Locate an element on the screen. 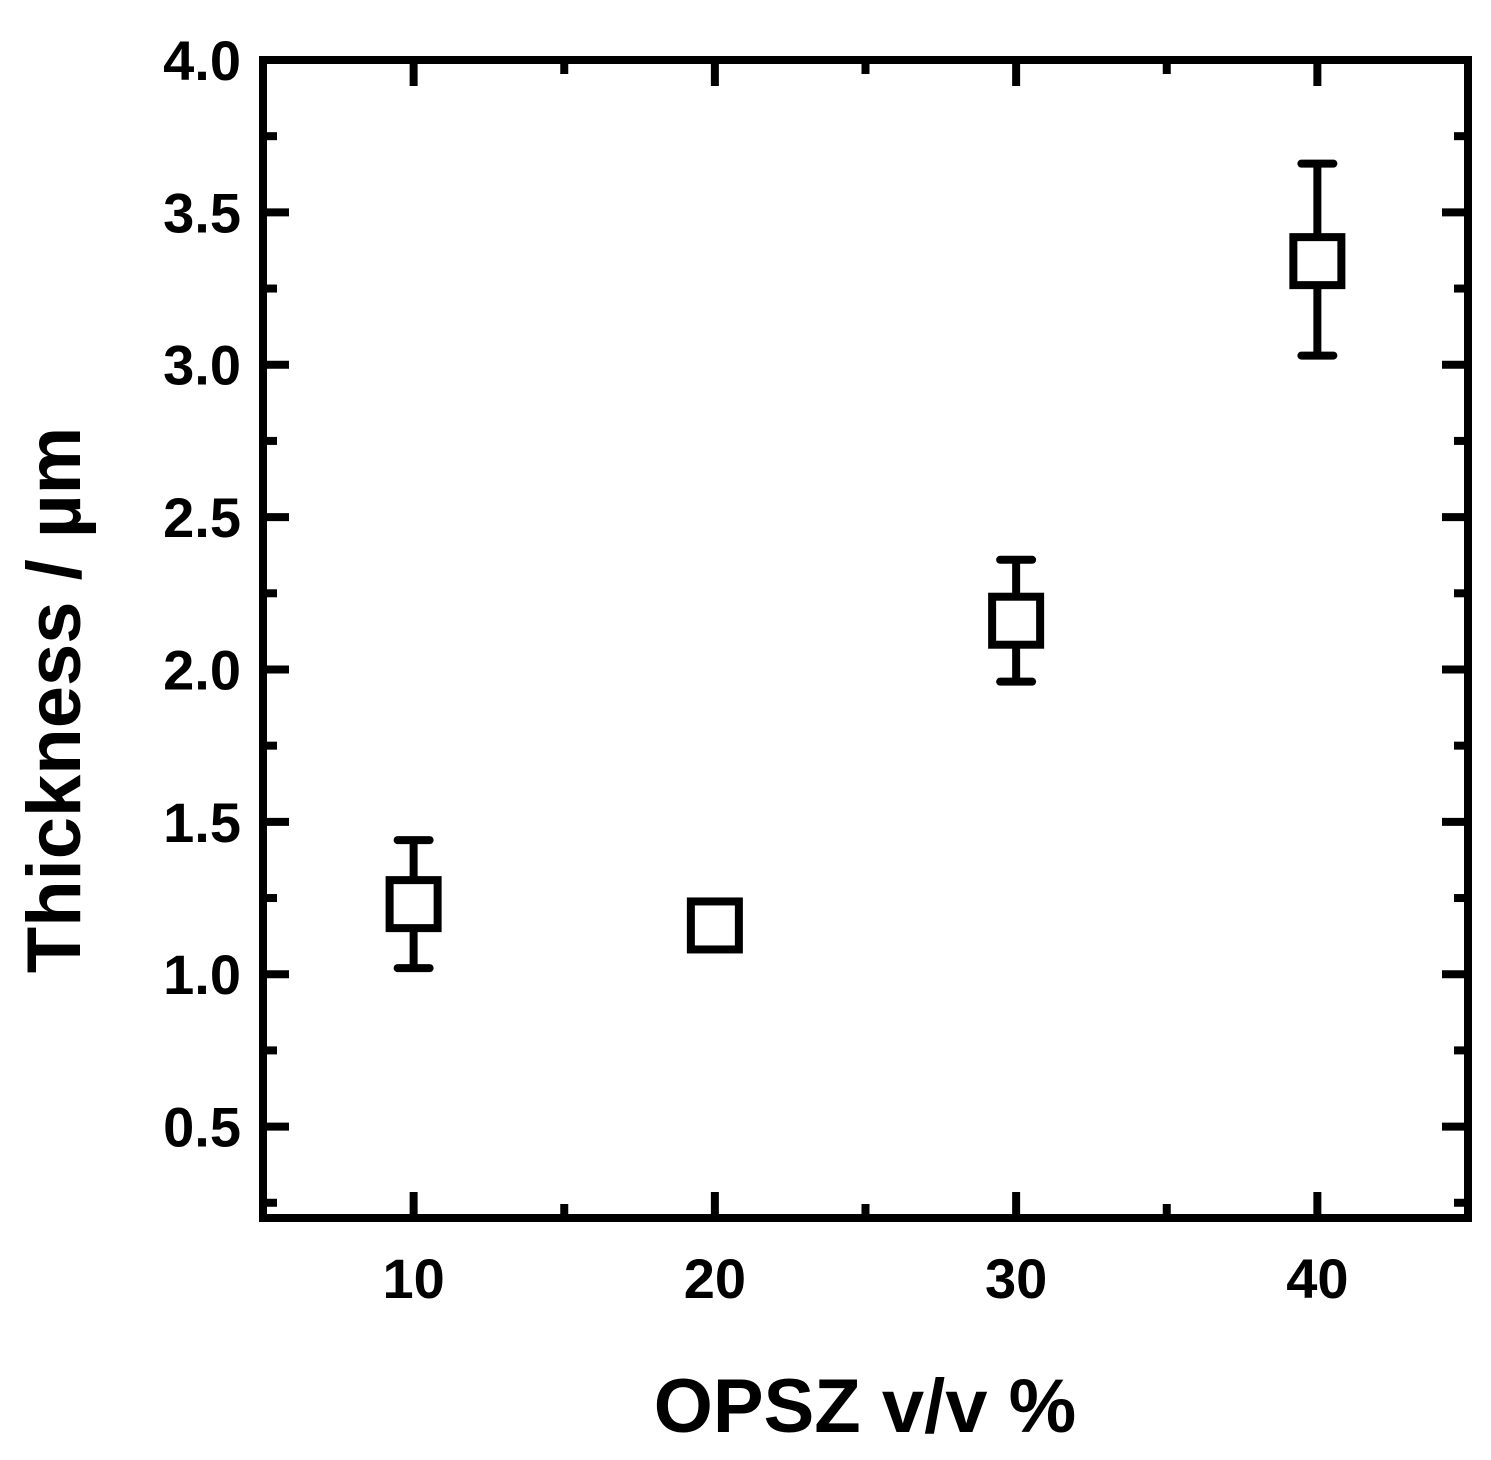 The height and width of the screenshot is (1460, 1491). y-axis-title: Thickness / µm is located at coordinates (54, 700).